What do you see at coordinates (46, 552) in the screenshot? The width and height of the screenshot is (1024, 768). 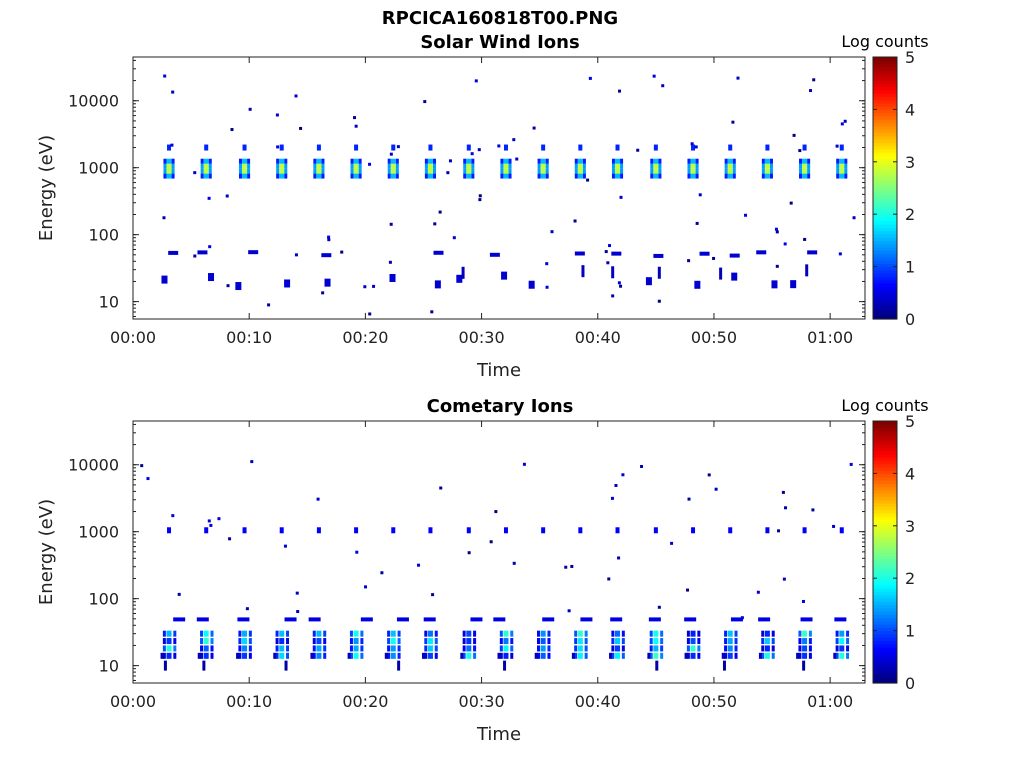 I see `cometary-y-label: Energy (eV)` at bounding box center [46, 552].